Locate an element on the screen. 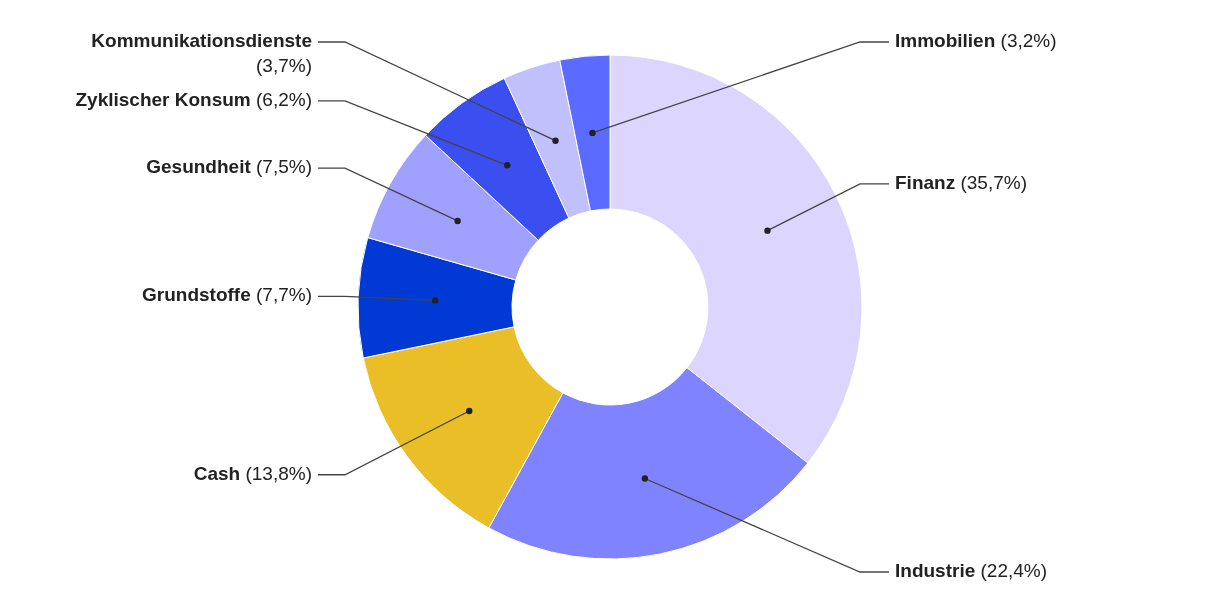 This screenshot has width=1220, height=596. data-label: (3,2%) is located at coordinates (1026, 41).